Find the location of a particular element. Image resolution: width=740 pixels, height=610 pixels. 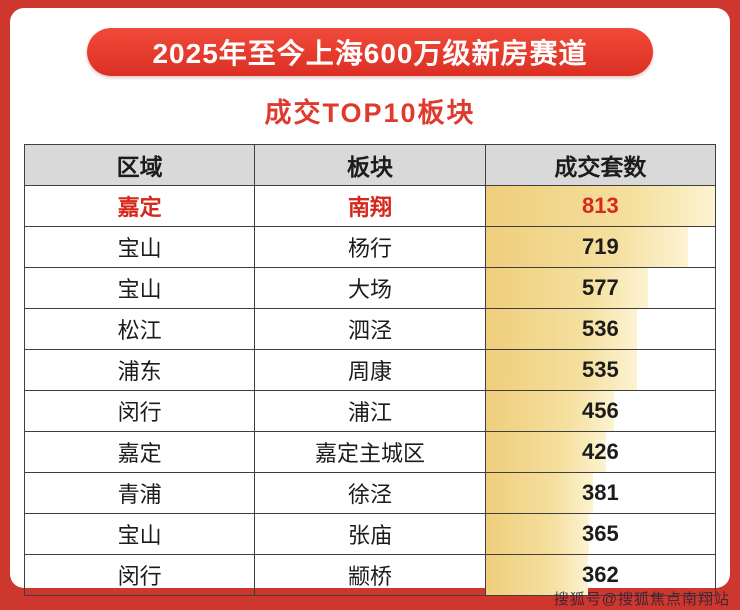

table-header-row: 区域 板块 成交套数 is located at coordinates (370, 165).